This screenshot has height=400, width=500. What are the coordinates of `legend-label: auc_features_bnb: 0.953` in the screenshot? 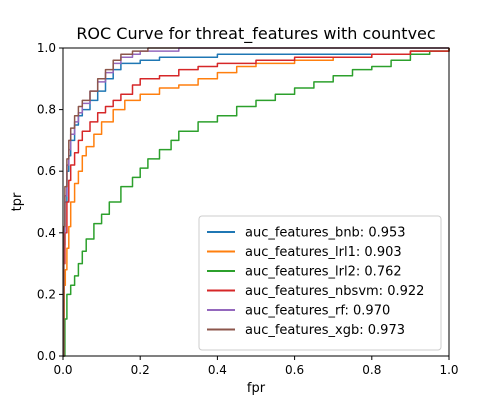 It's located at (325, 233).